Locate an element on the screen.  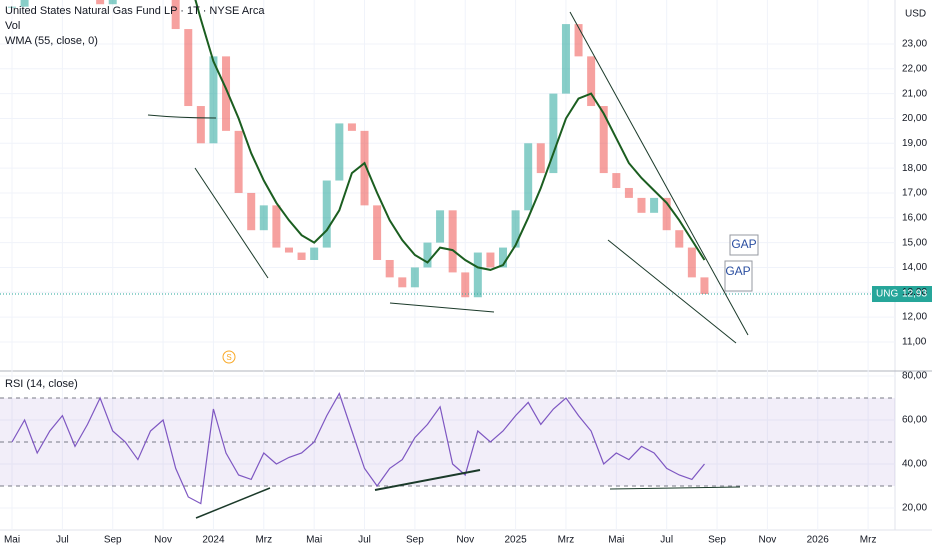
y-tick-label: 80,00 is located at coordinates (914, 376).